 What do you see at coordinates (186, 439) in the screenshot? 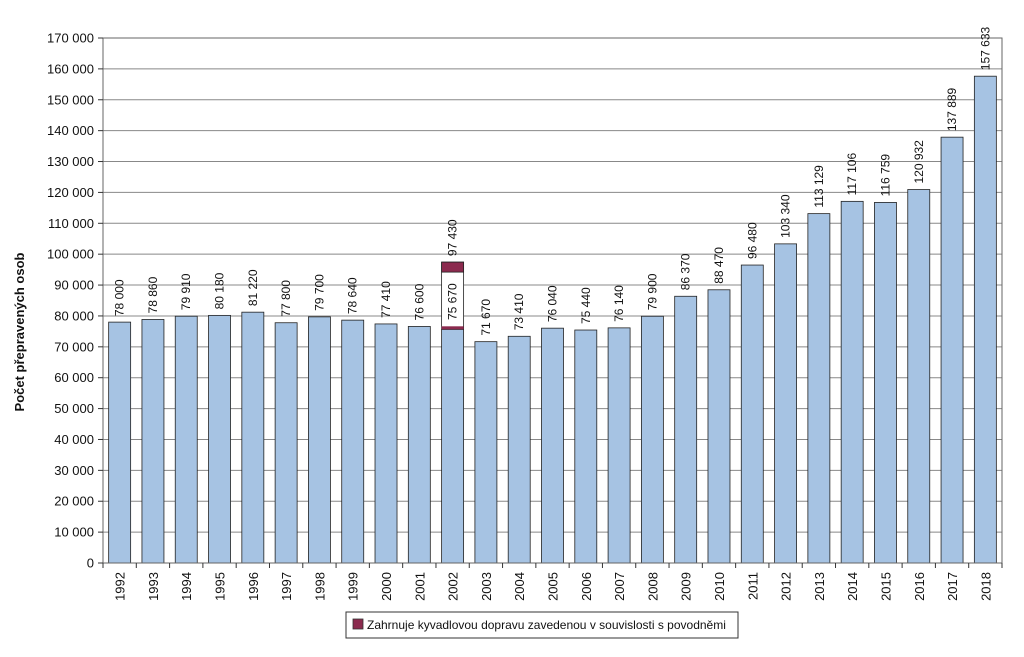
I see `bar-1994` at bounding box center [186, 439].